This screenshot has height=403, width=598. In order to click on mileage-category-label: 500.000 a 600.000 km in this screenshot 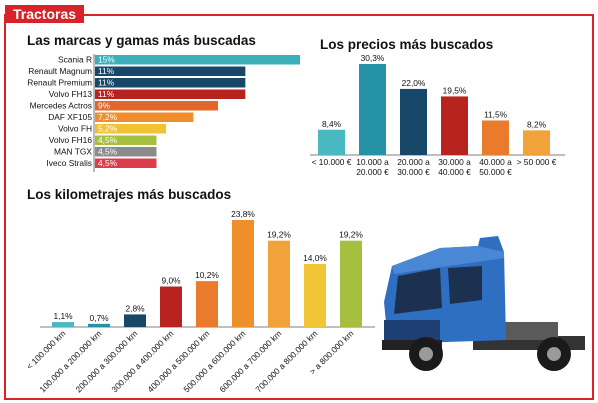, I will do `click(214, 361)`.